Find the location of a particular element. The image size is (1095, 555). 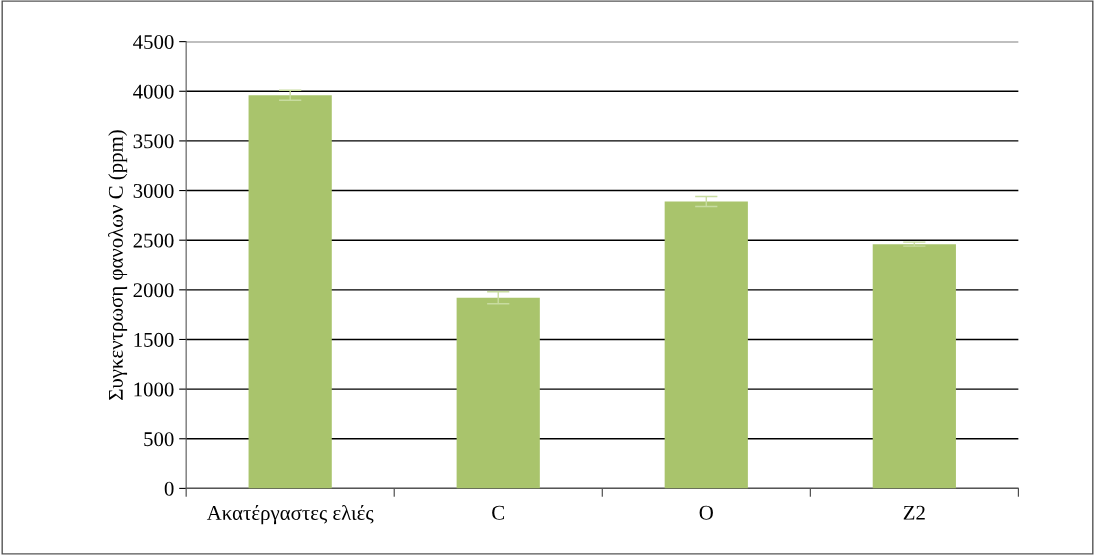

x-tick-label: O is located at coordinates (706, 512).